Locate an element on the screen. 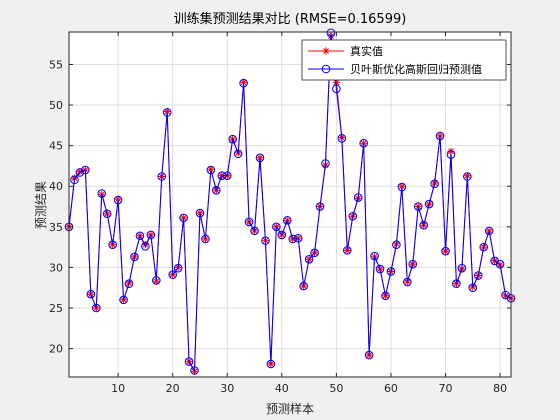 The width and height of the screenshot is (560, 420). legend-star is located at coordinates (326, 51).